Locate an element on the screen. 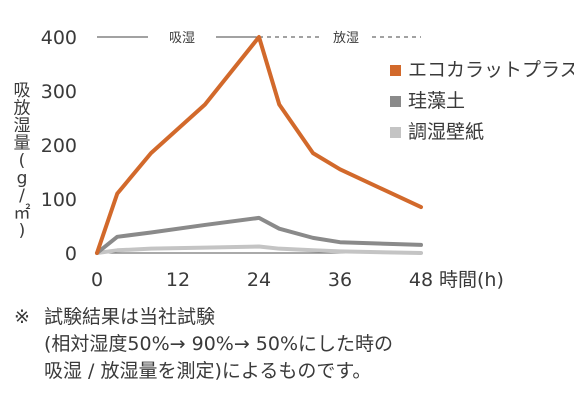 The height and width of the screenshot is (409, 574). series-line-調湿壁紙 is located at coordinates (259, 249).